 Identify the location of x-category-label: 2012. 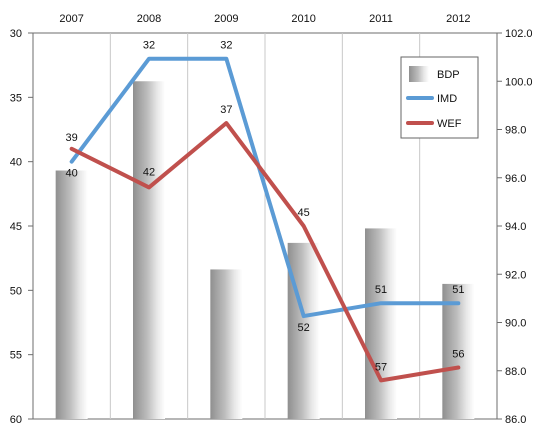
(458, 19).